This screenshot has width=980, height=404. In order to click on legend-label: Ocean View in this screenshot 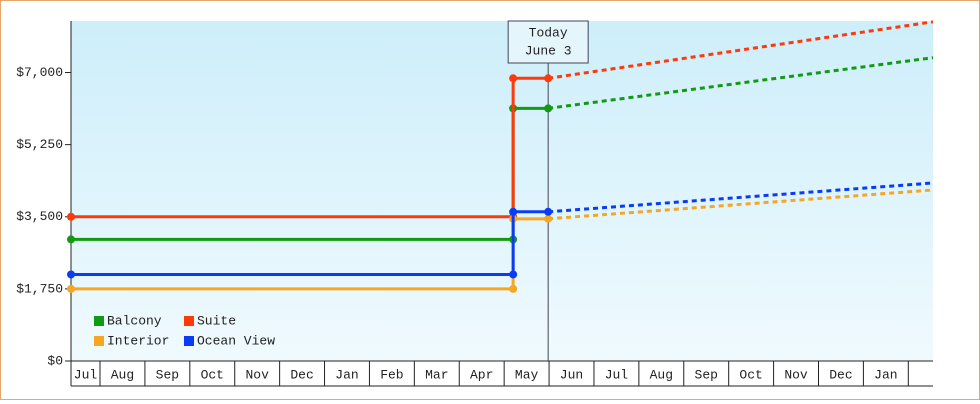, I will do `click(236, 340)`.